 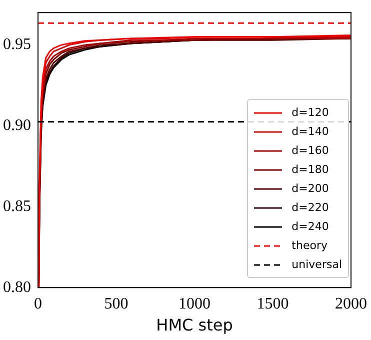 I want to click on legend-label: d=240, so click(x=310, y=226).